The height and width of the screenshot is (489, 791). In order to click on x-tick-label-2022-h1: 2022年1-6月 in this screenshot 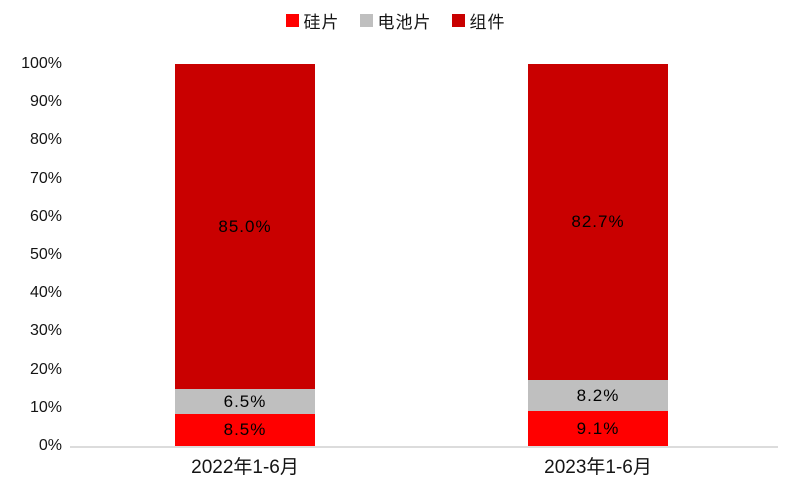, I will do `click(245, 467)`.